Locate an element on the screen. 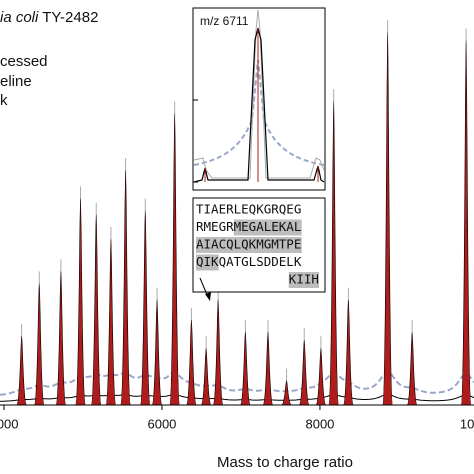 The width and height of the screenshot is (474, 474). sequence-row: AIACQLQKMGMTPE is located at coordinates (248, 244).